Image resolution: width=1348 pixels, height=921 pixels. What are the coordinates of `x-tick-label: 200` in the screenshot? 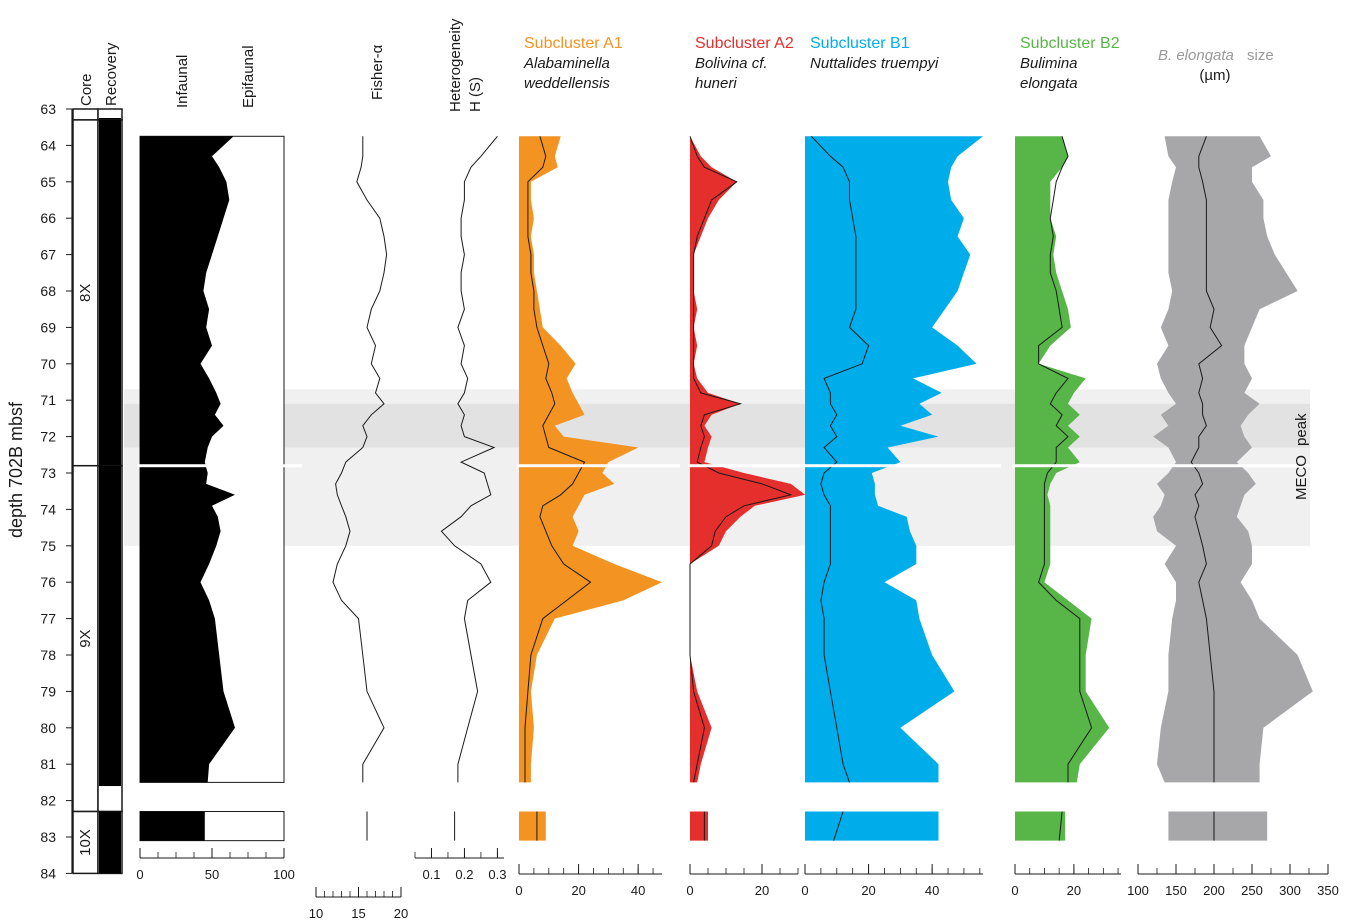 It's located at (1214, 890).